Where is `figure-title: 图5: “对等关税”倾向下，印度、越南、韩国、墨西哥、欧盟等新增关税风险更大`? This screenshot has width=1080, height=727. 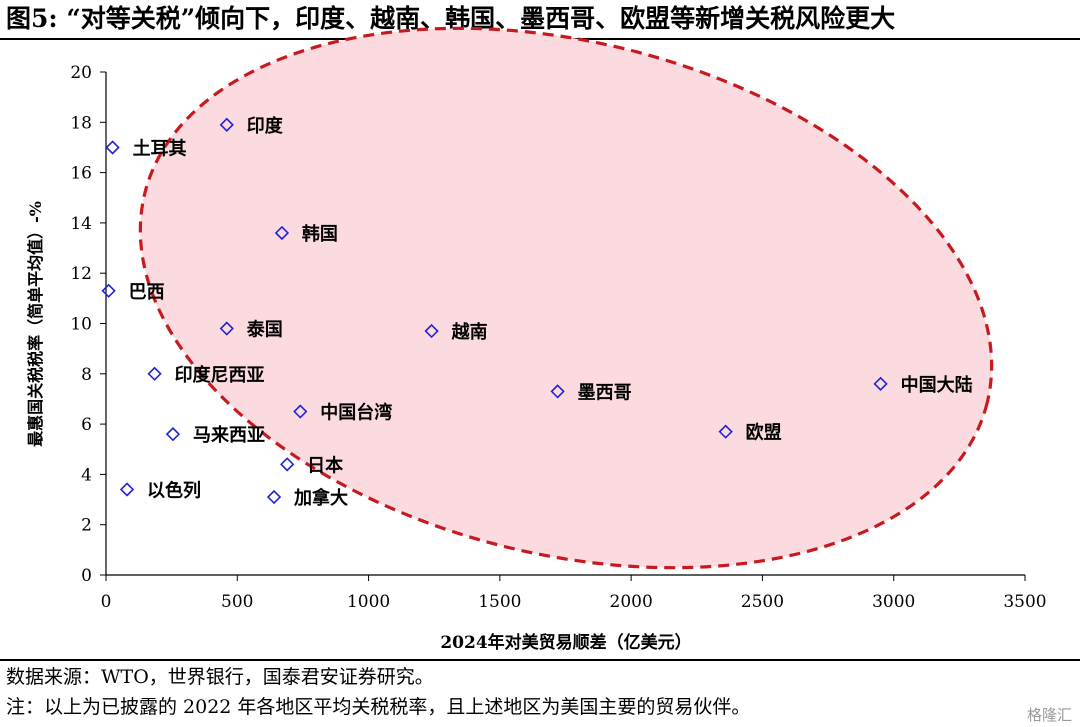
figure-title: 图5: “对等关税”倾向下，印度、越南、韩国、墨西哥、欧盟等新增关税风险更大 is located at coordinates (451, 18).